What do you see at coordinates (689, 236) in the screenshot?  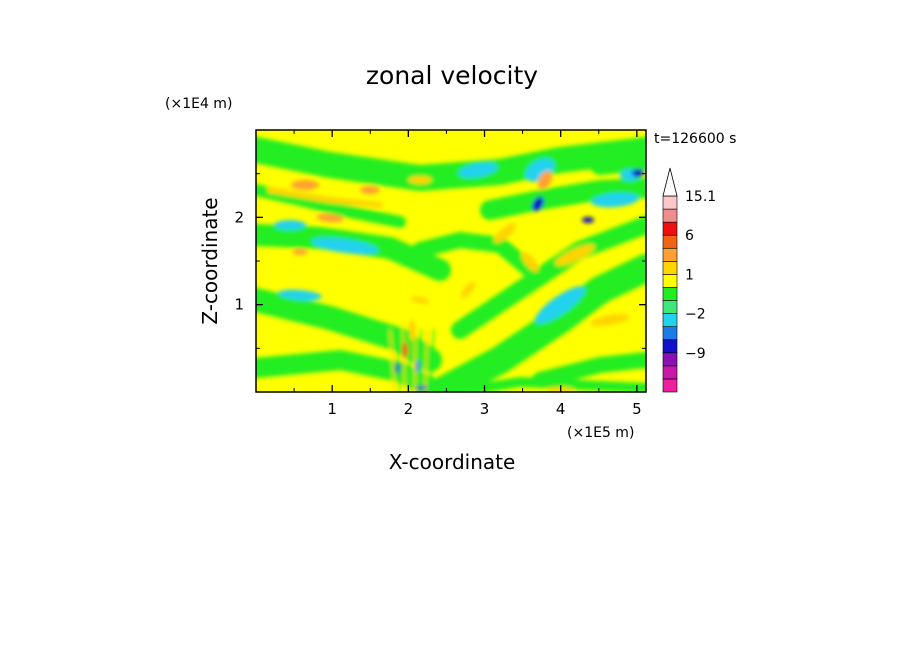 I see `colorbar-label: 6` at bounding box center [689, 236].